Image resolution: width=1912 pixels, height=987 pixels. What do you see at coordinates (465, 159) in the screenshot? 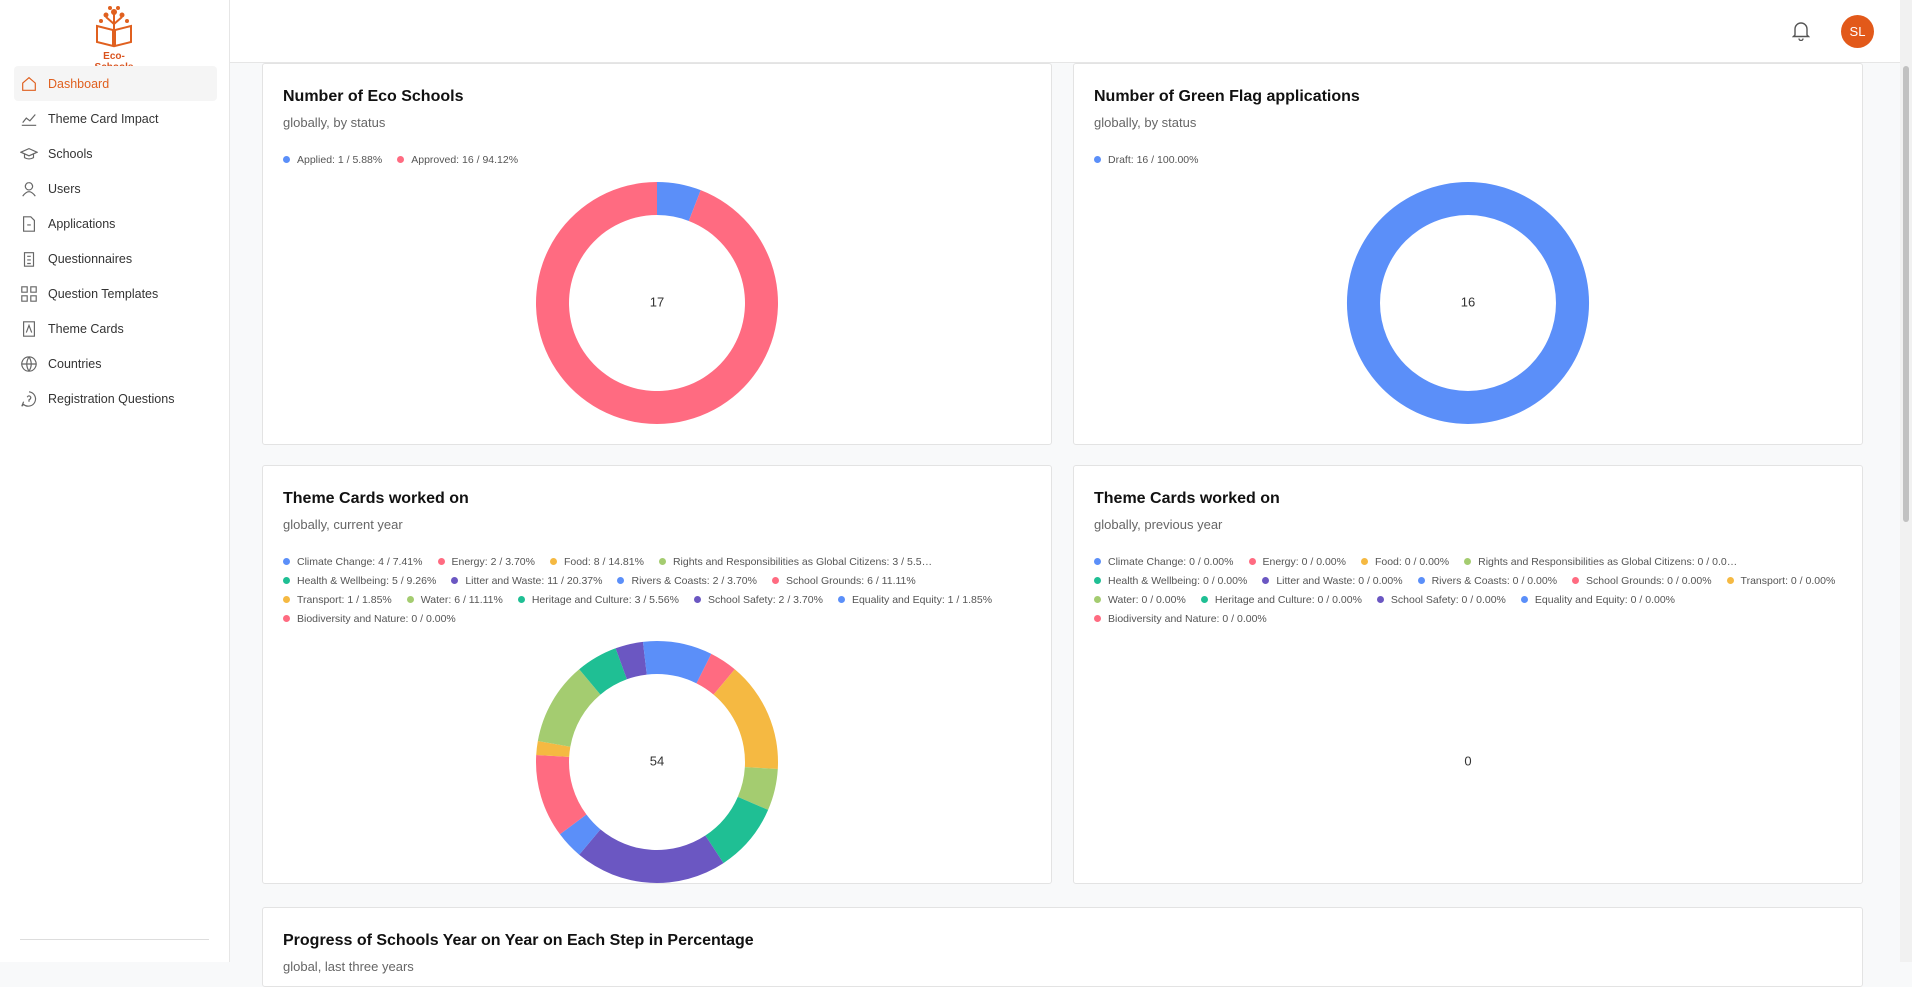
I see `legend-label: Approved: 16 / 94.12%` at bounding box center [465, 159].